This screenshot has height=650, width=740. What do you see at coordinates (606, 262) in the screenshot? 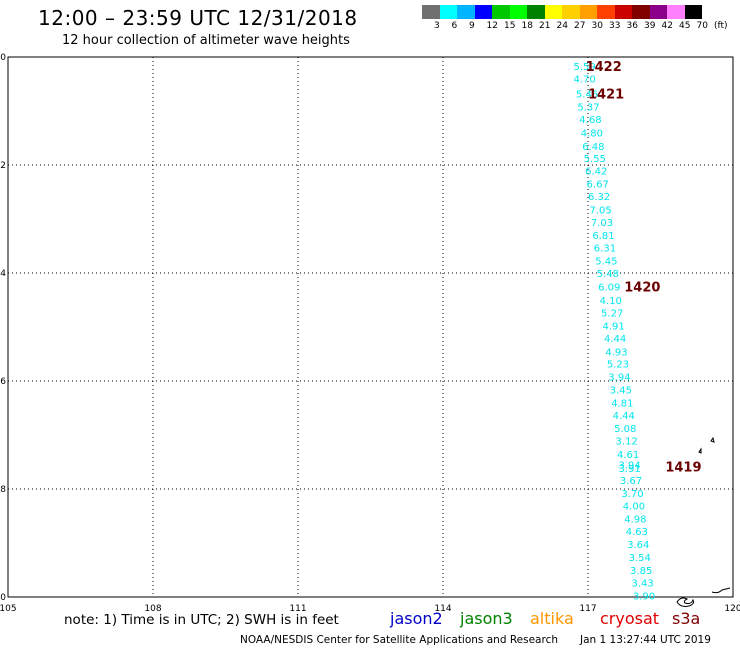
I see `swh-reading: 5.45` at bounding box center [606, 262].